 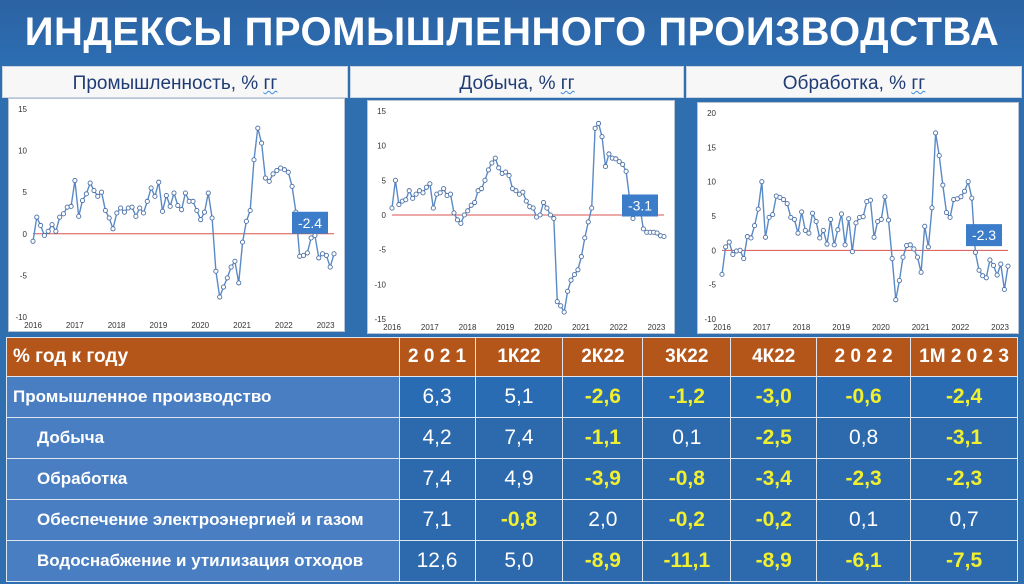 I want to click on table-cell: 12,6, so click(x=437, y=561).